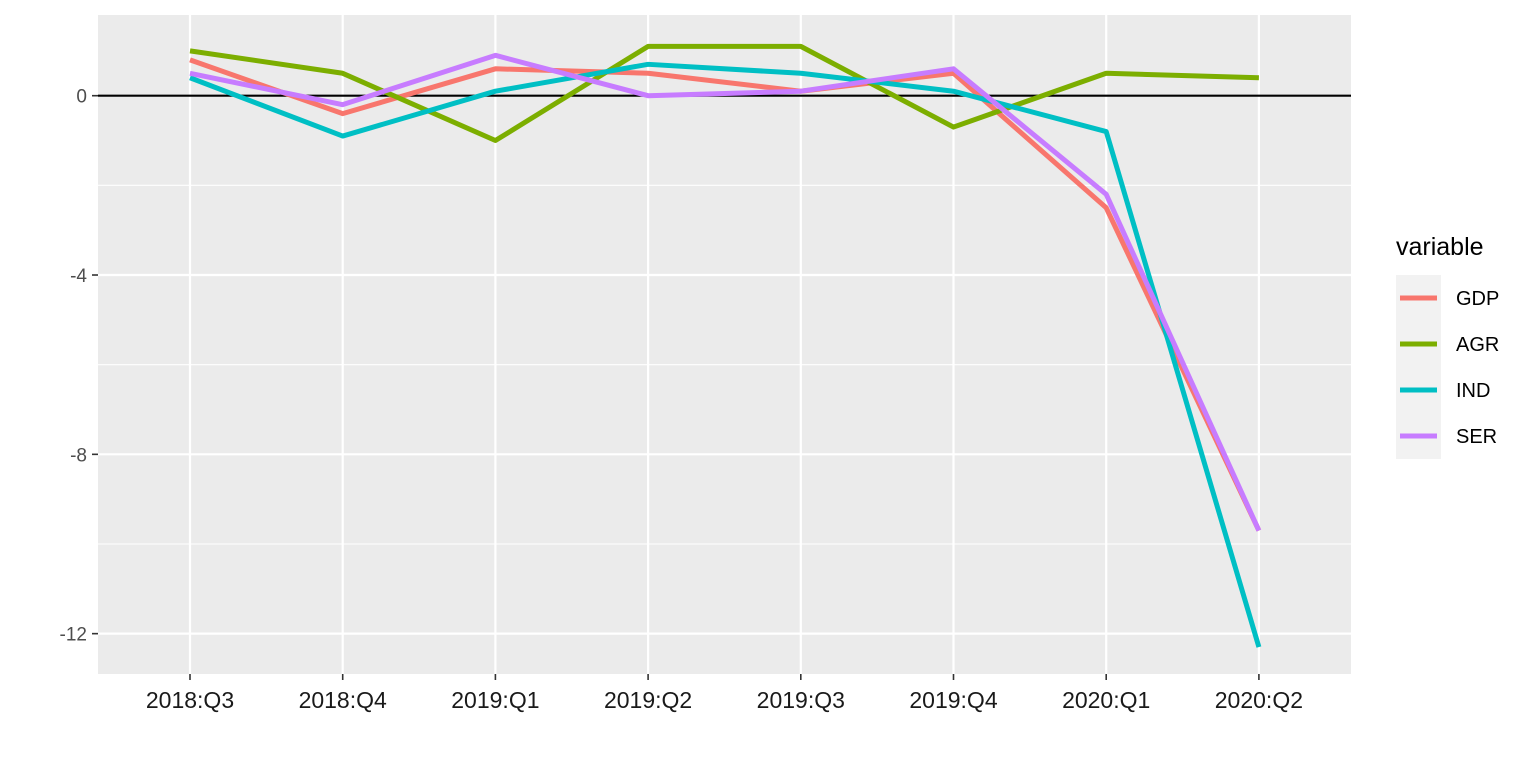 The image size is (1536, 768). Describe the element at coordinates (190, 700) in the screenshot. I see `x-tick-label: 2018:Q3` at that location.